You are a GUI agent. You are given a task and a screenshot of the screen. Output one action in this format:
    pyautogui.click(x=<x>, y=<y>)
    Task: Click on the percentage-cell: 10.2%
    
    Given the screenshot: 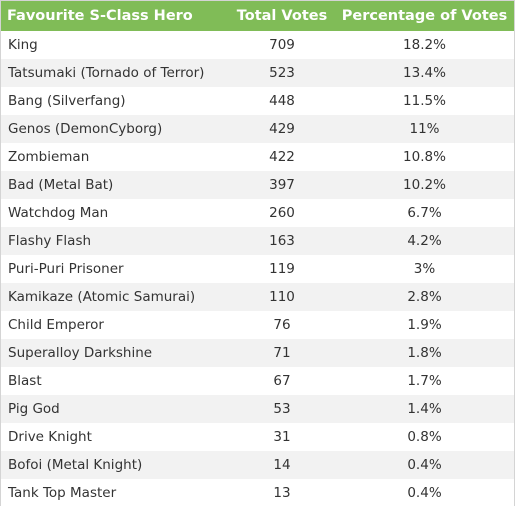 What is the action you would take?
    pyautogui.click(x=424, y=185)
    